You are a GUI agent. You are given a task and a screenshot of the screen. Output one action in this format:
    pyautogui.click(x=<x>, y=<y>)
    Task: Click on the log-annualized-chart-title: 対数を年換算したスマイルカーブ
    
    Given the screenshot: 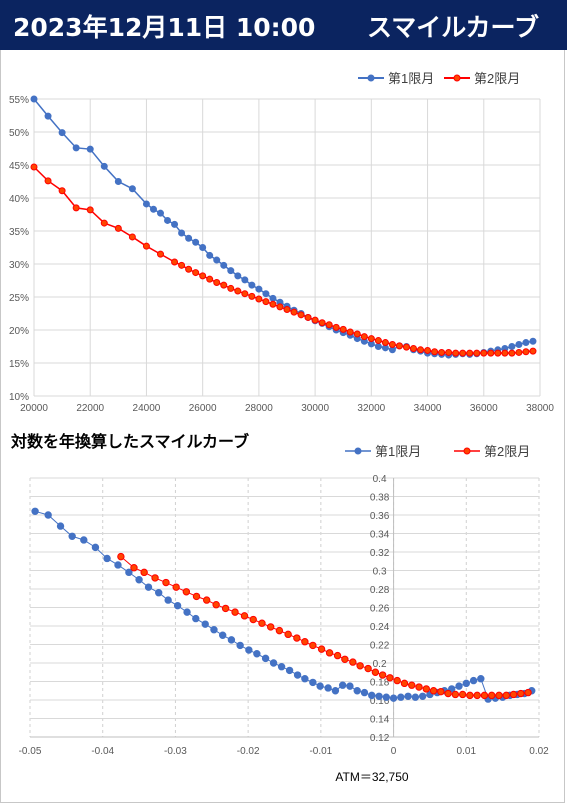 What is the action you would take?
    pyautogui.click(x=130, y=441)
    